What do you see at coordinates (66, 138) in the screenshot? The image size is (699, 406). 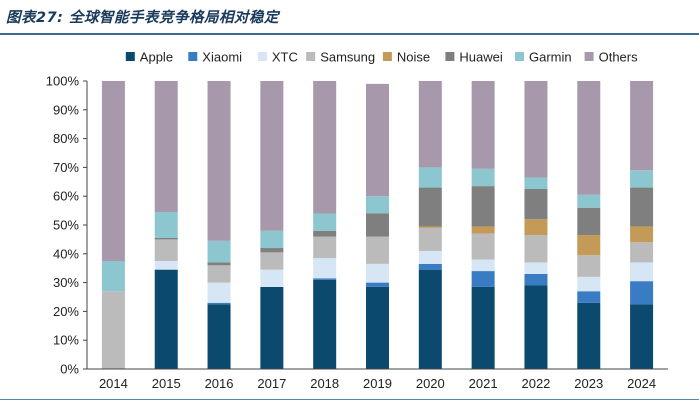 I see `y-tick-label: 80%` at bounding box center [66, 138].